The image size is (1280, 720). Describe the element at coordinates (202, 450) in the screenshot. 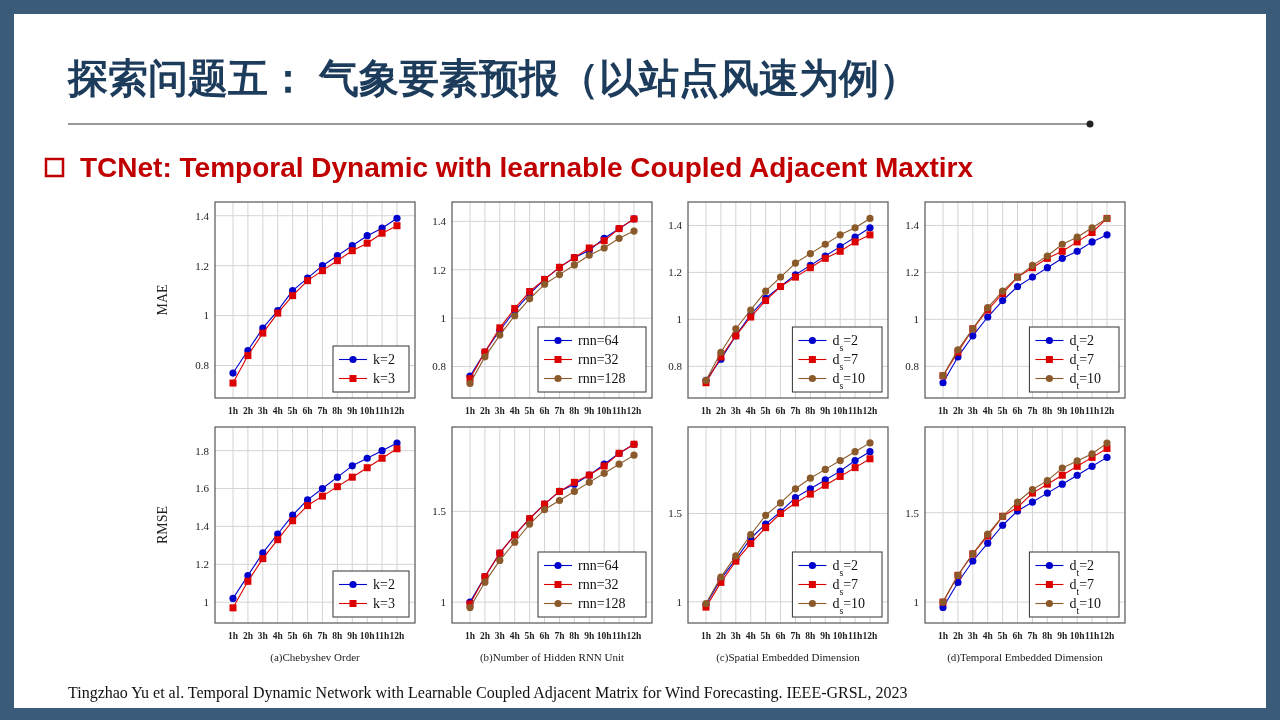

I see `y-tick-label: 1.8` at that location.